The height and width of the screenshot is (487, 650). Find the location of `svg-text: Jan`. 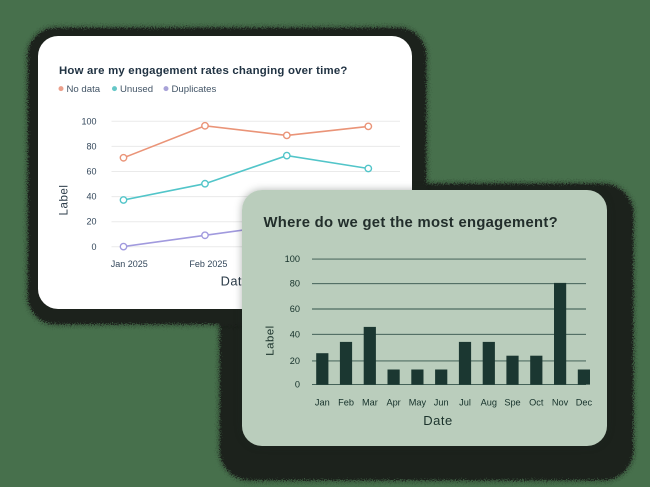

svg-text: Jan is located at coordinates (322, 403).